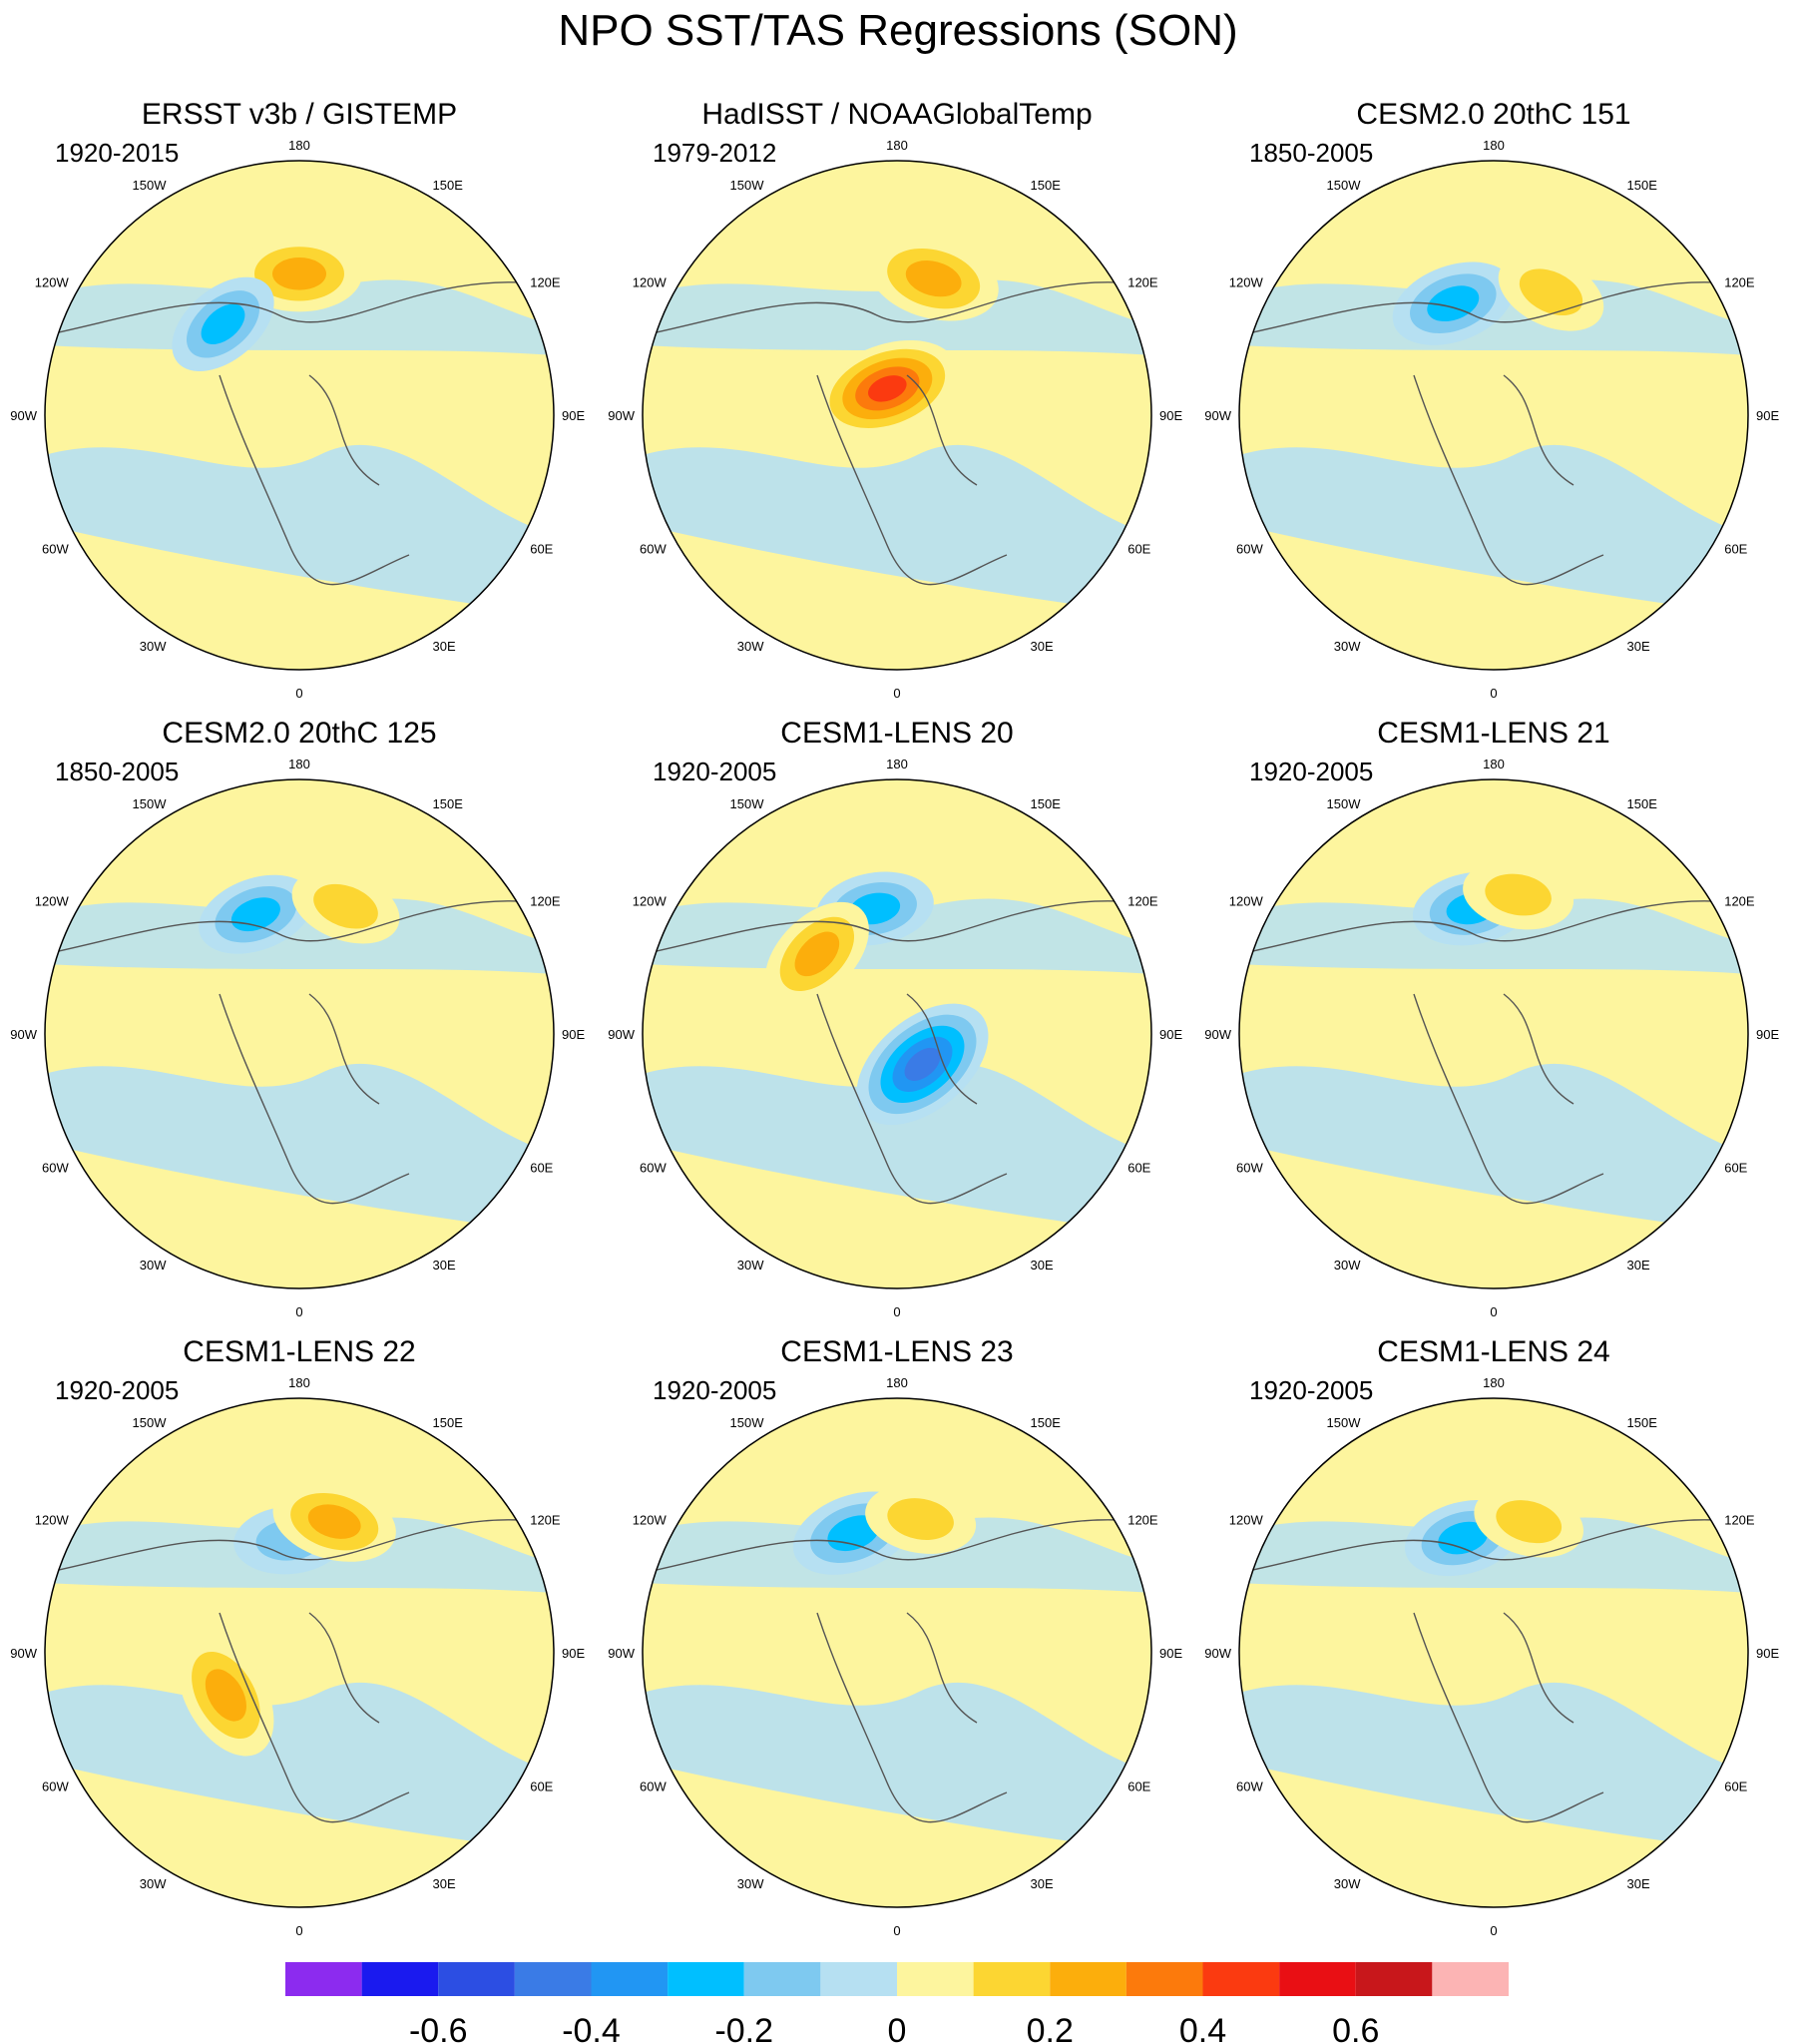 The height and width of the screenshot is (2044, 1796). I want to click on panel-title: CESM2.0 20thC 125, so click(299, 733).